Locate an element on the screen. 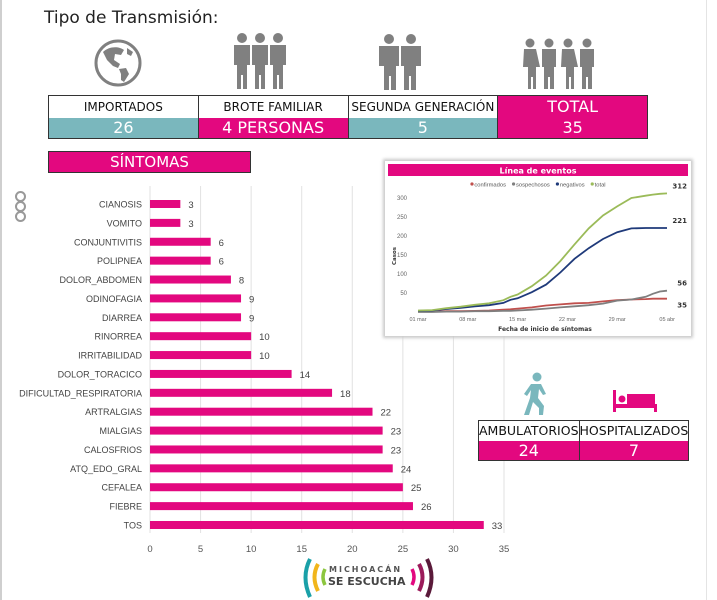 The width and height of the screenshot is (717, 600). importados-label: IMPORTADOS is located at coordinates (123, 107).